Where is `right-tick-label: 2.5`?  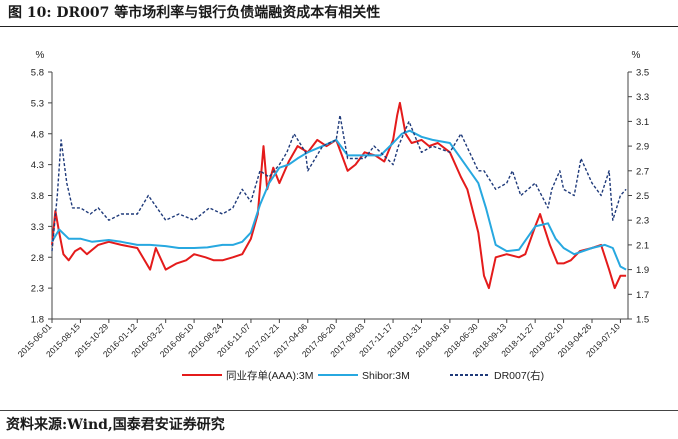 right-tick-label: 2.5 is located at coordinates (642, 196).